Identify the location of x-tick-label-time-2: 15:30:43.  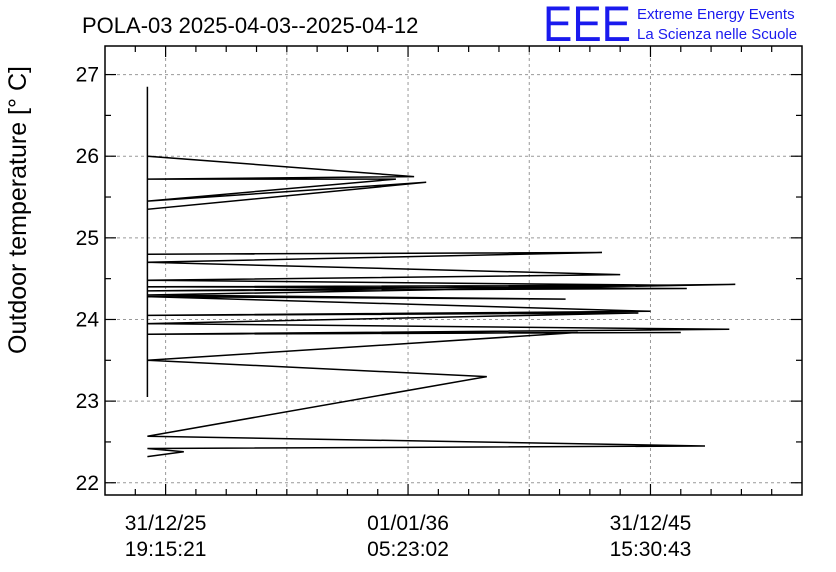
(651, 549).